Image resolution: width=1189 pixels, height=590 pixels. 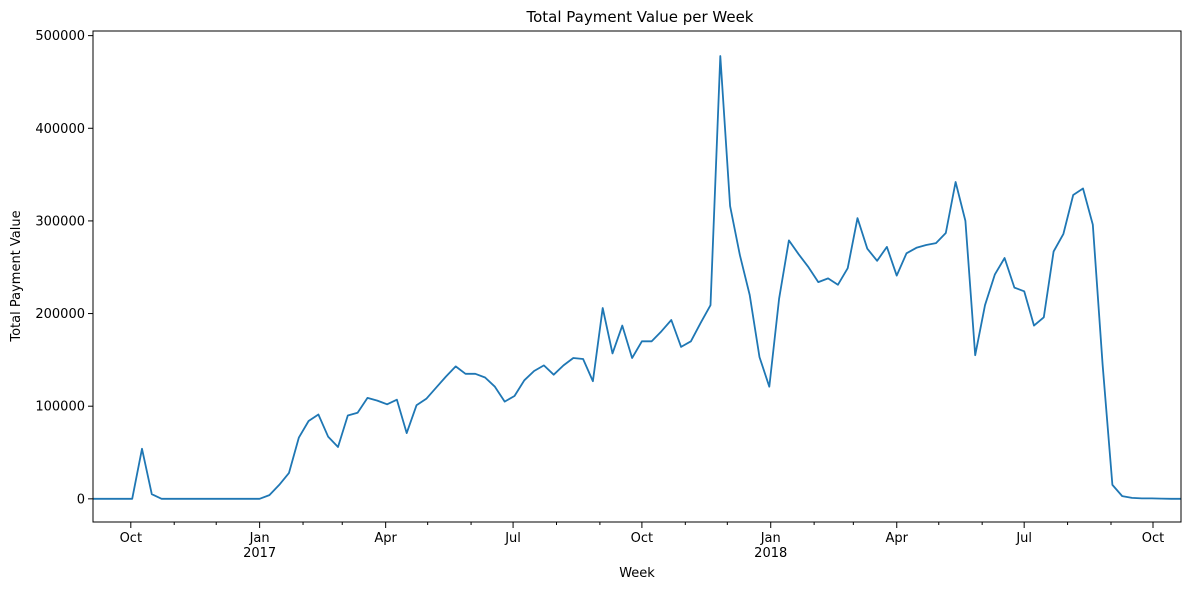 What do you see at coordinates (60, 129) in the screenshot?
I see `y-tick-label: 400000` at bounding box center [60, 129].